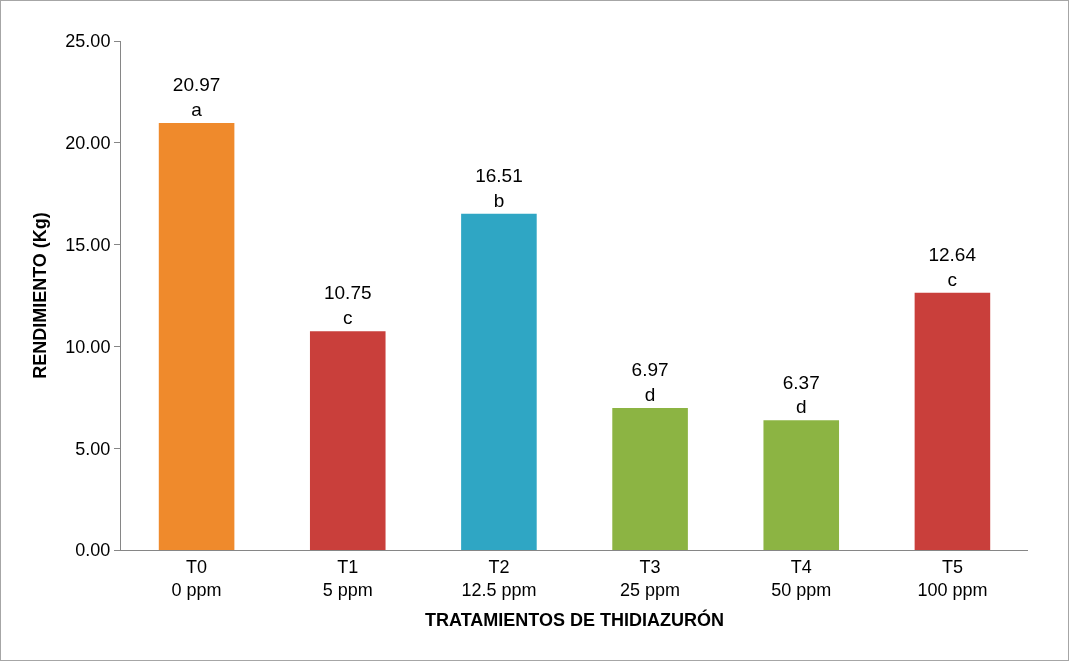 The image size is (1069, 661). Describe the element at coordinates (952, 578) in the screenshot. I see `x-tick-label: T5 100 ppm` at that location.